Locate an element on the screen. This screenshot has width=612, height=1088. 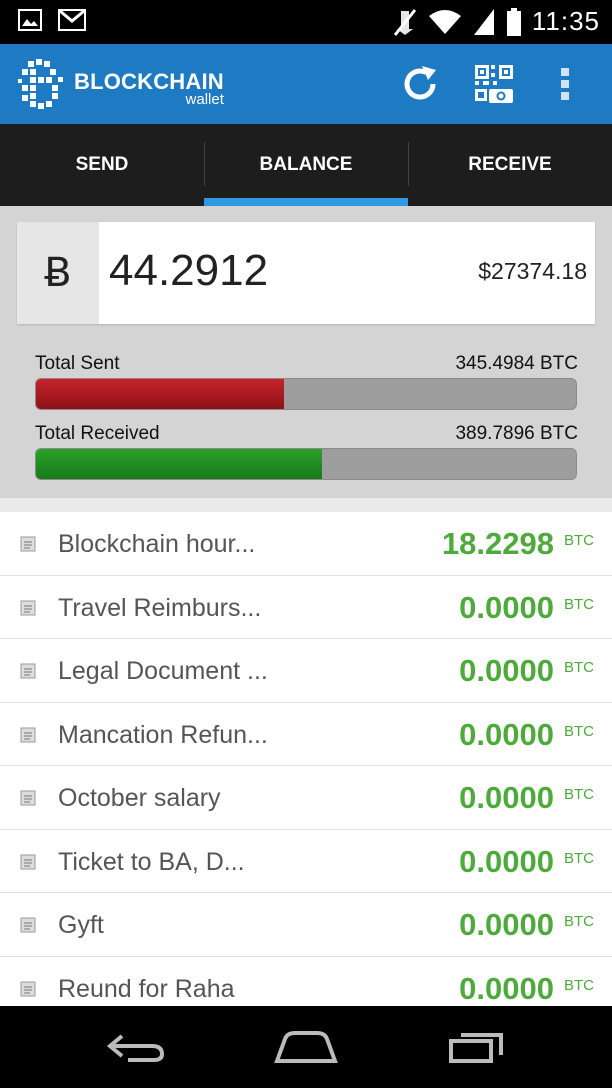
brand-title: BLOCKCHAIN is located at coordinates (149, 81).